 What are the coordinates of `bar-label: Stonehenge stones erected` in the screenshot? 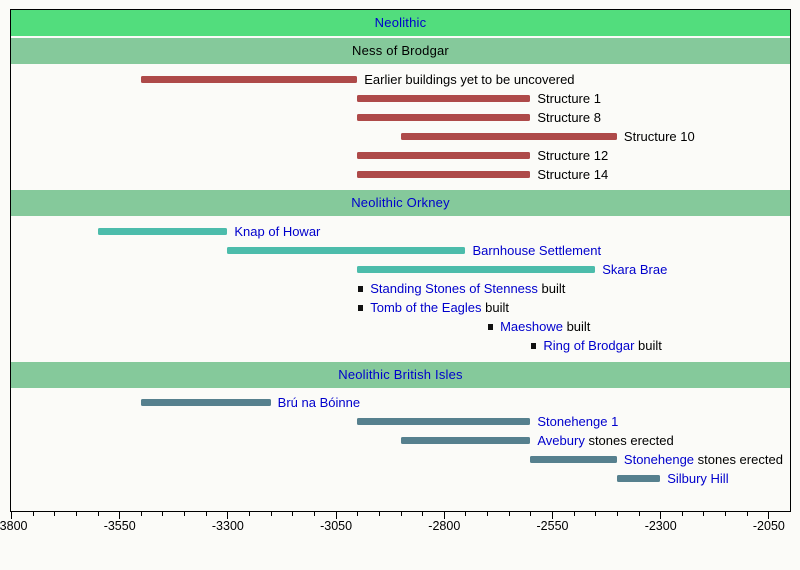 It's located at (703, 459).